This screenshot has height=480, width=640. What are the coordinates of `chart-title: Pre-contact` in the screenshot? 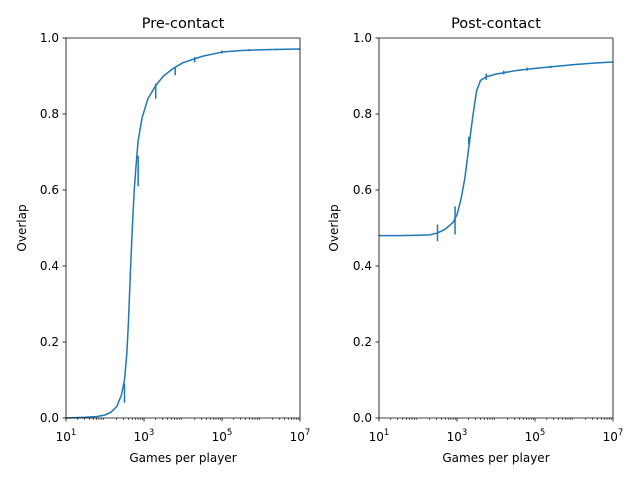 It's located at (183, 24).